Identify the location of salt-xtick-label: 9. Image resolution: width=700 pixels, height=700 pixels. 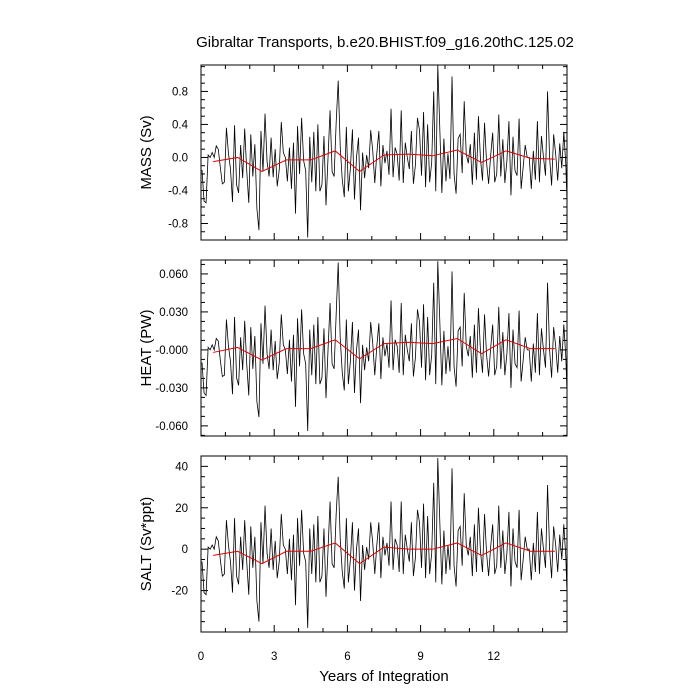
(420, 657).